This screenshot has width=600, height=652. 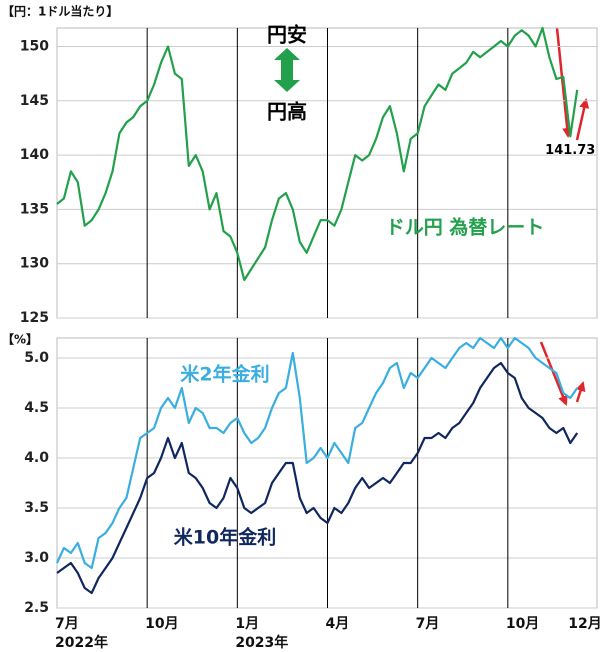 What do you see at coordinates (570, 150) in the screenshot?
I see `value-label: 141.73` at bounding box center [570, 150].